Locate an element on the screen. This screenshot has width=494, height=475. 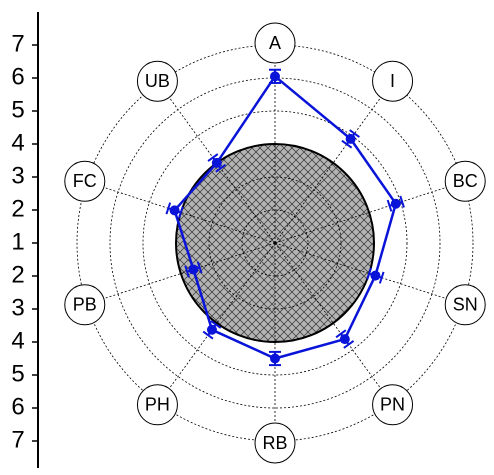
category-label: PB is located at coordinates (85, 305).